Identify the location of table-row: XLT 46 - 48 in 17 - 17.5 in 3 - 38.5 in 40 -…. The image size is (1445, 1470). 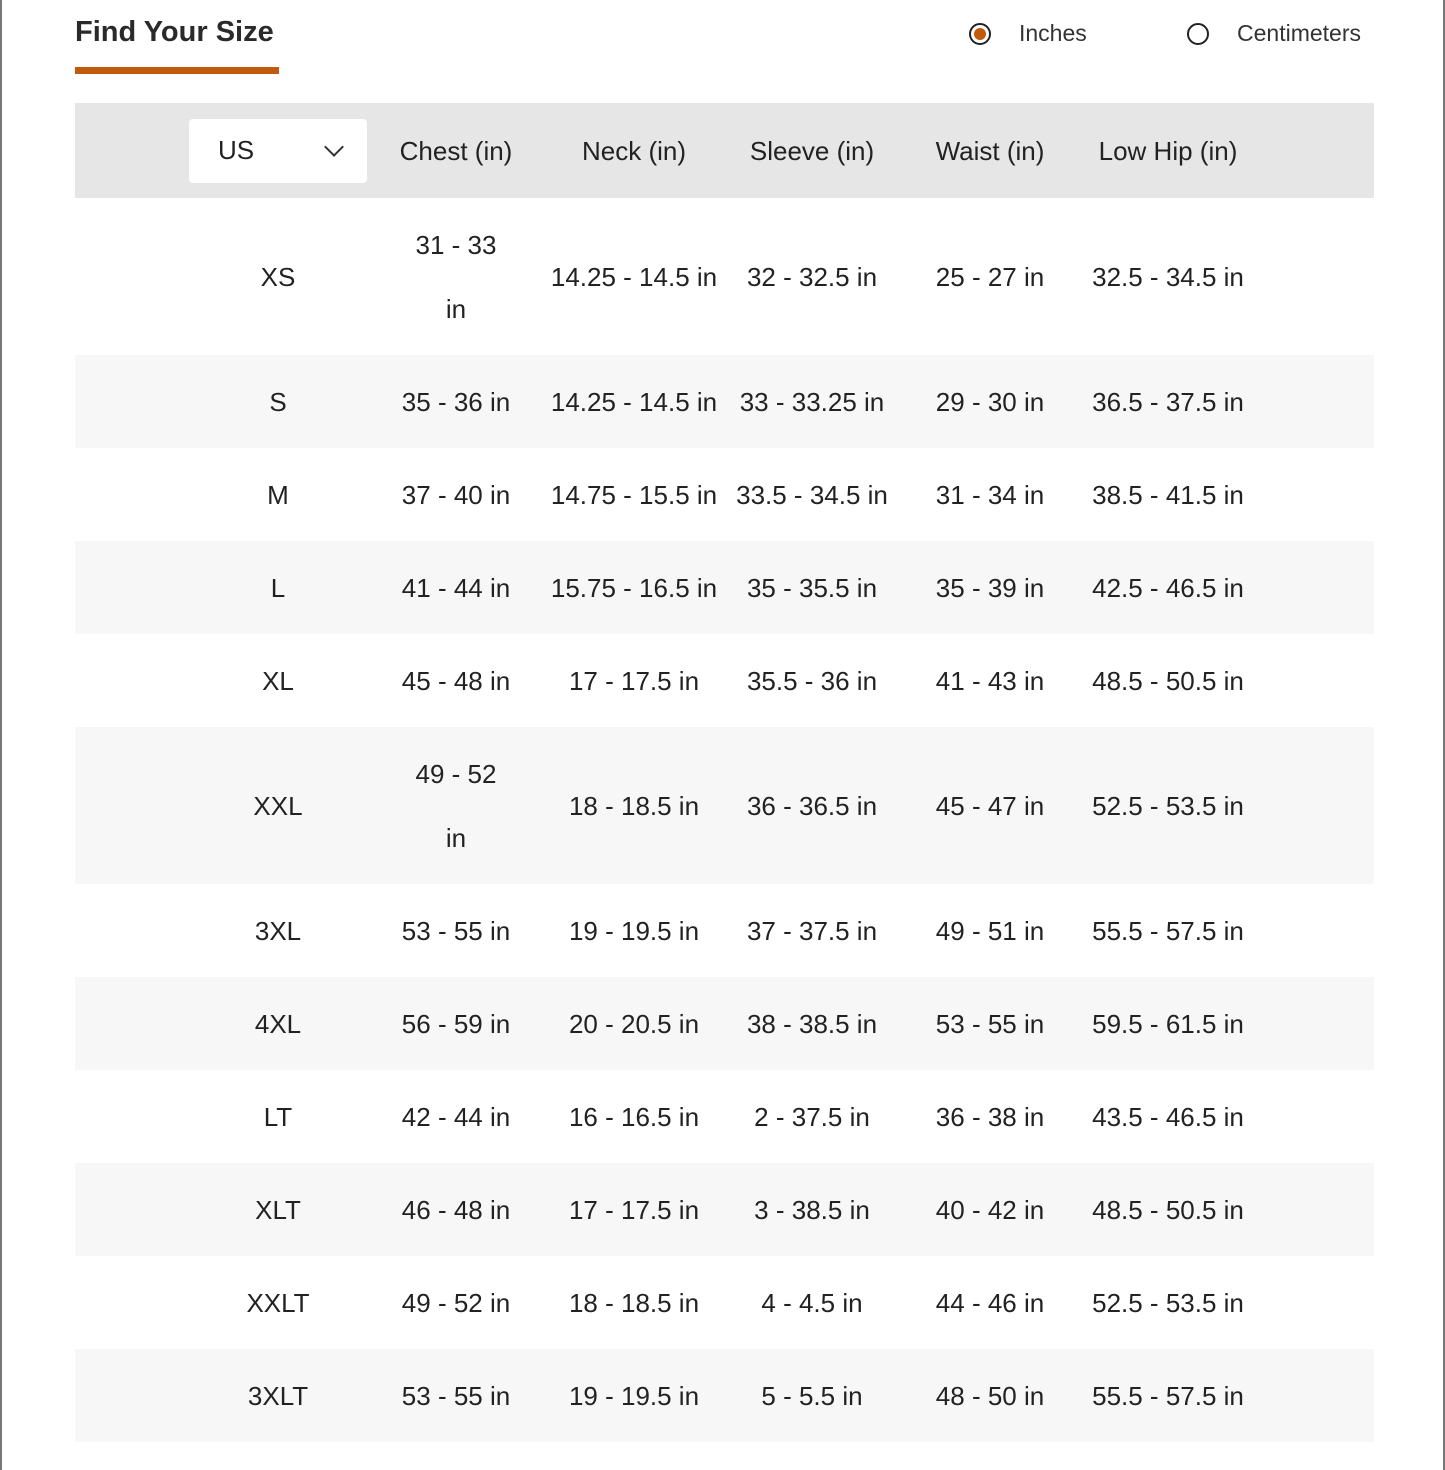
(724, 1209).